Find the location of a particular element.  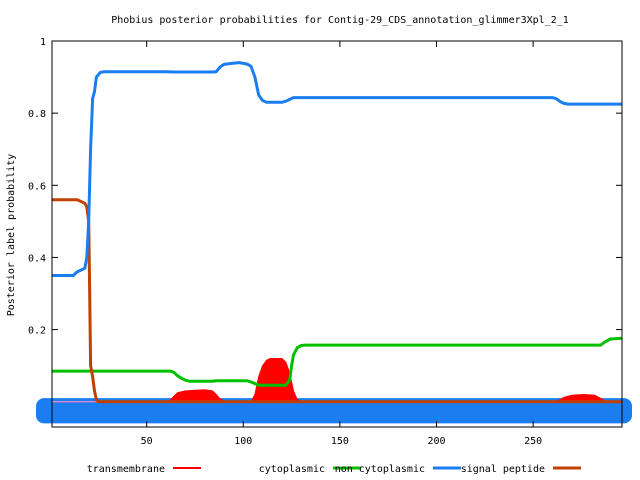

x-tick-label: 50 is located at coordinates (147, 441).